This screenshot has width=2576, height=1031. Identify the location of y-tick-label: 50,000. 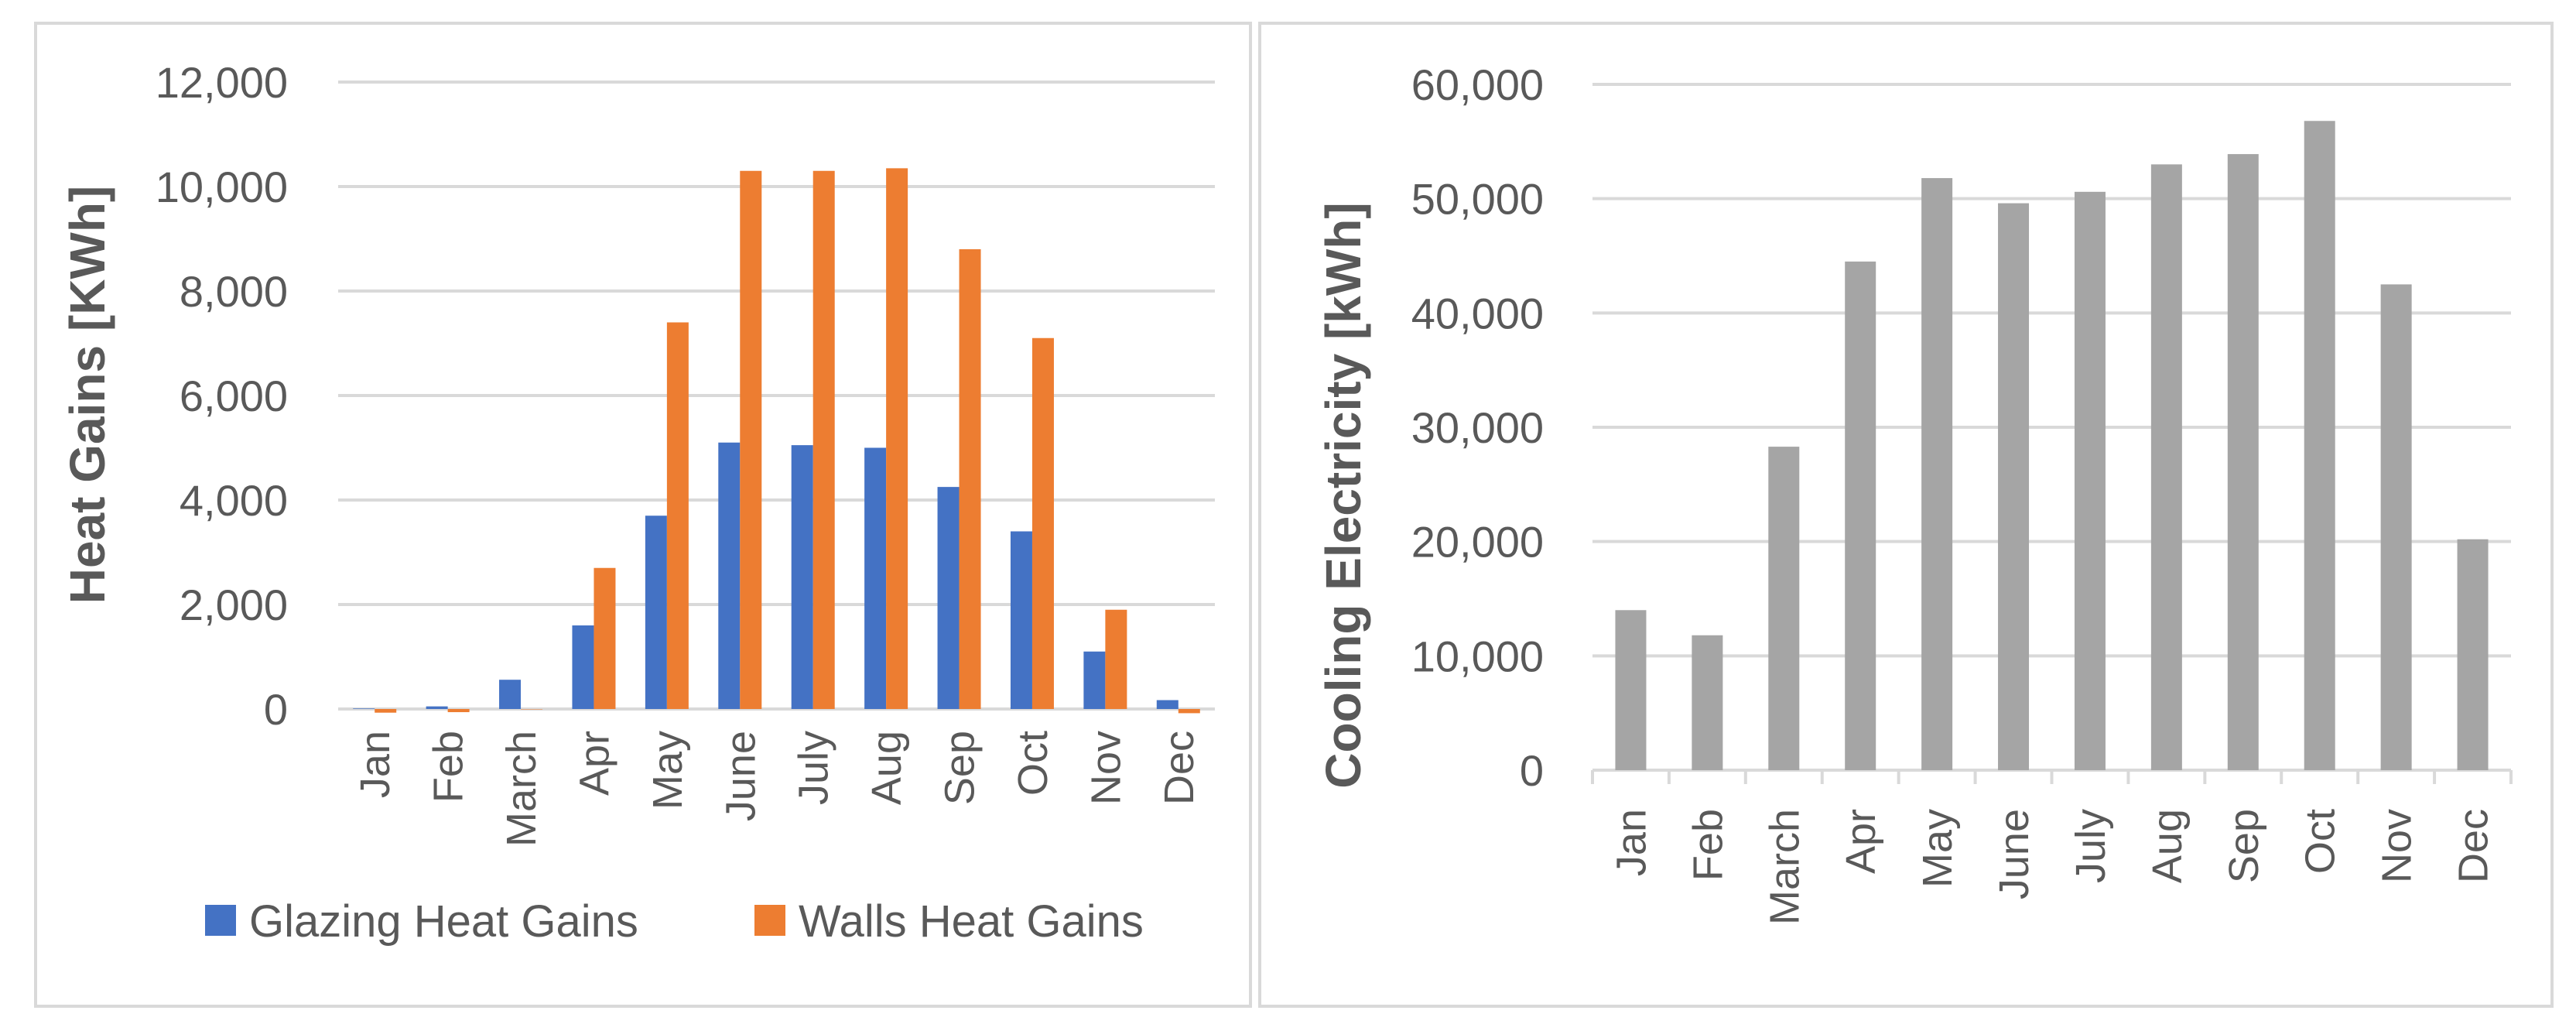
(1478, 199).